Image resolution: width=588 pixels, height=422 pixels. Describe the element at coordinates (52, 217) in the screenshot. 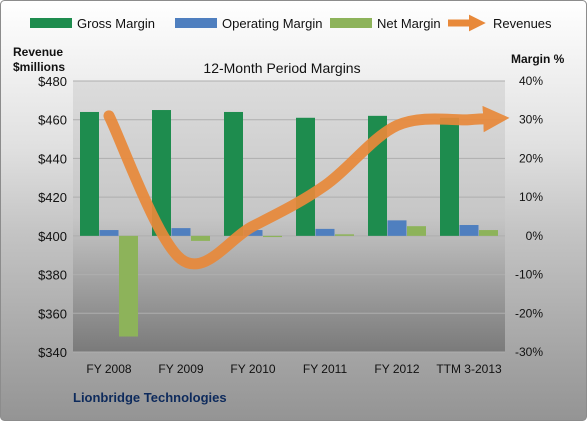

I see `left-axis-ticks: $340 $360 $380 $400 $420 $440 $460 $480` at that location.